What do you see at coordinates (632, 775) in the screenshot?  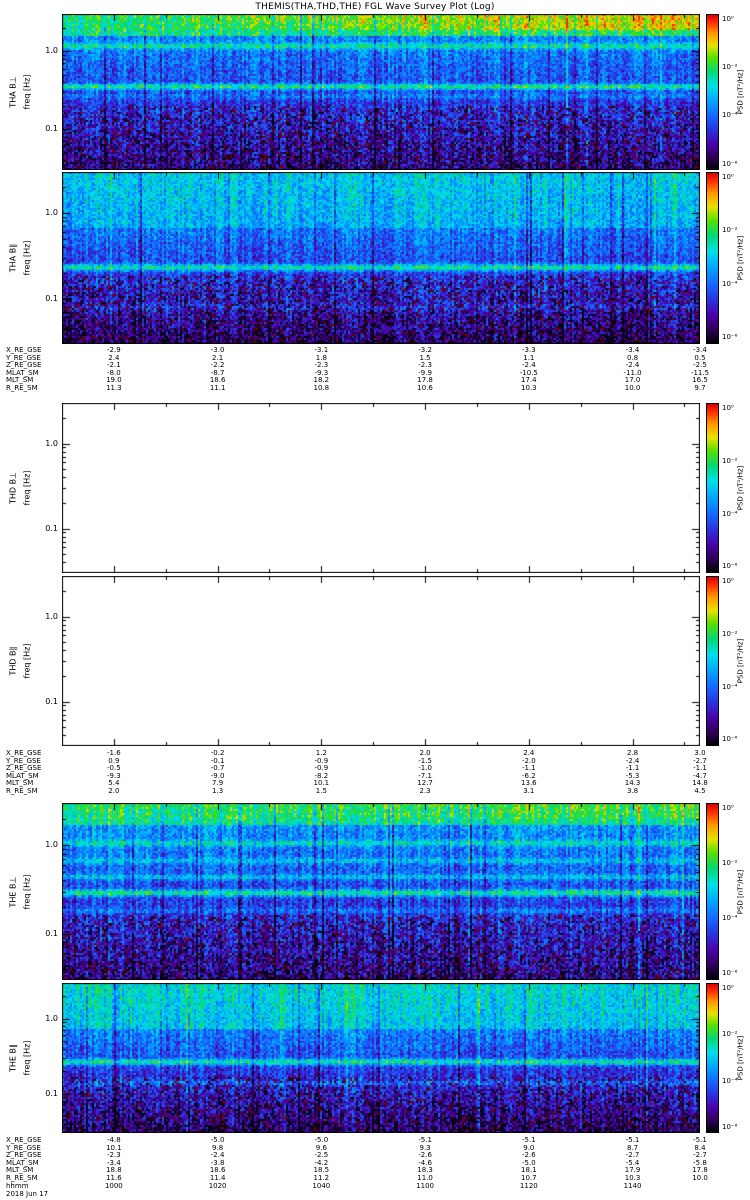 I see `eph-value: -5.3` at bounding box center [632, 775].